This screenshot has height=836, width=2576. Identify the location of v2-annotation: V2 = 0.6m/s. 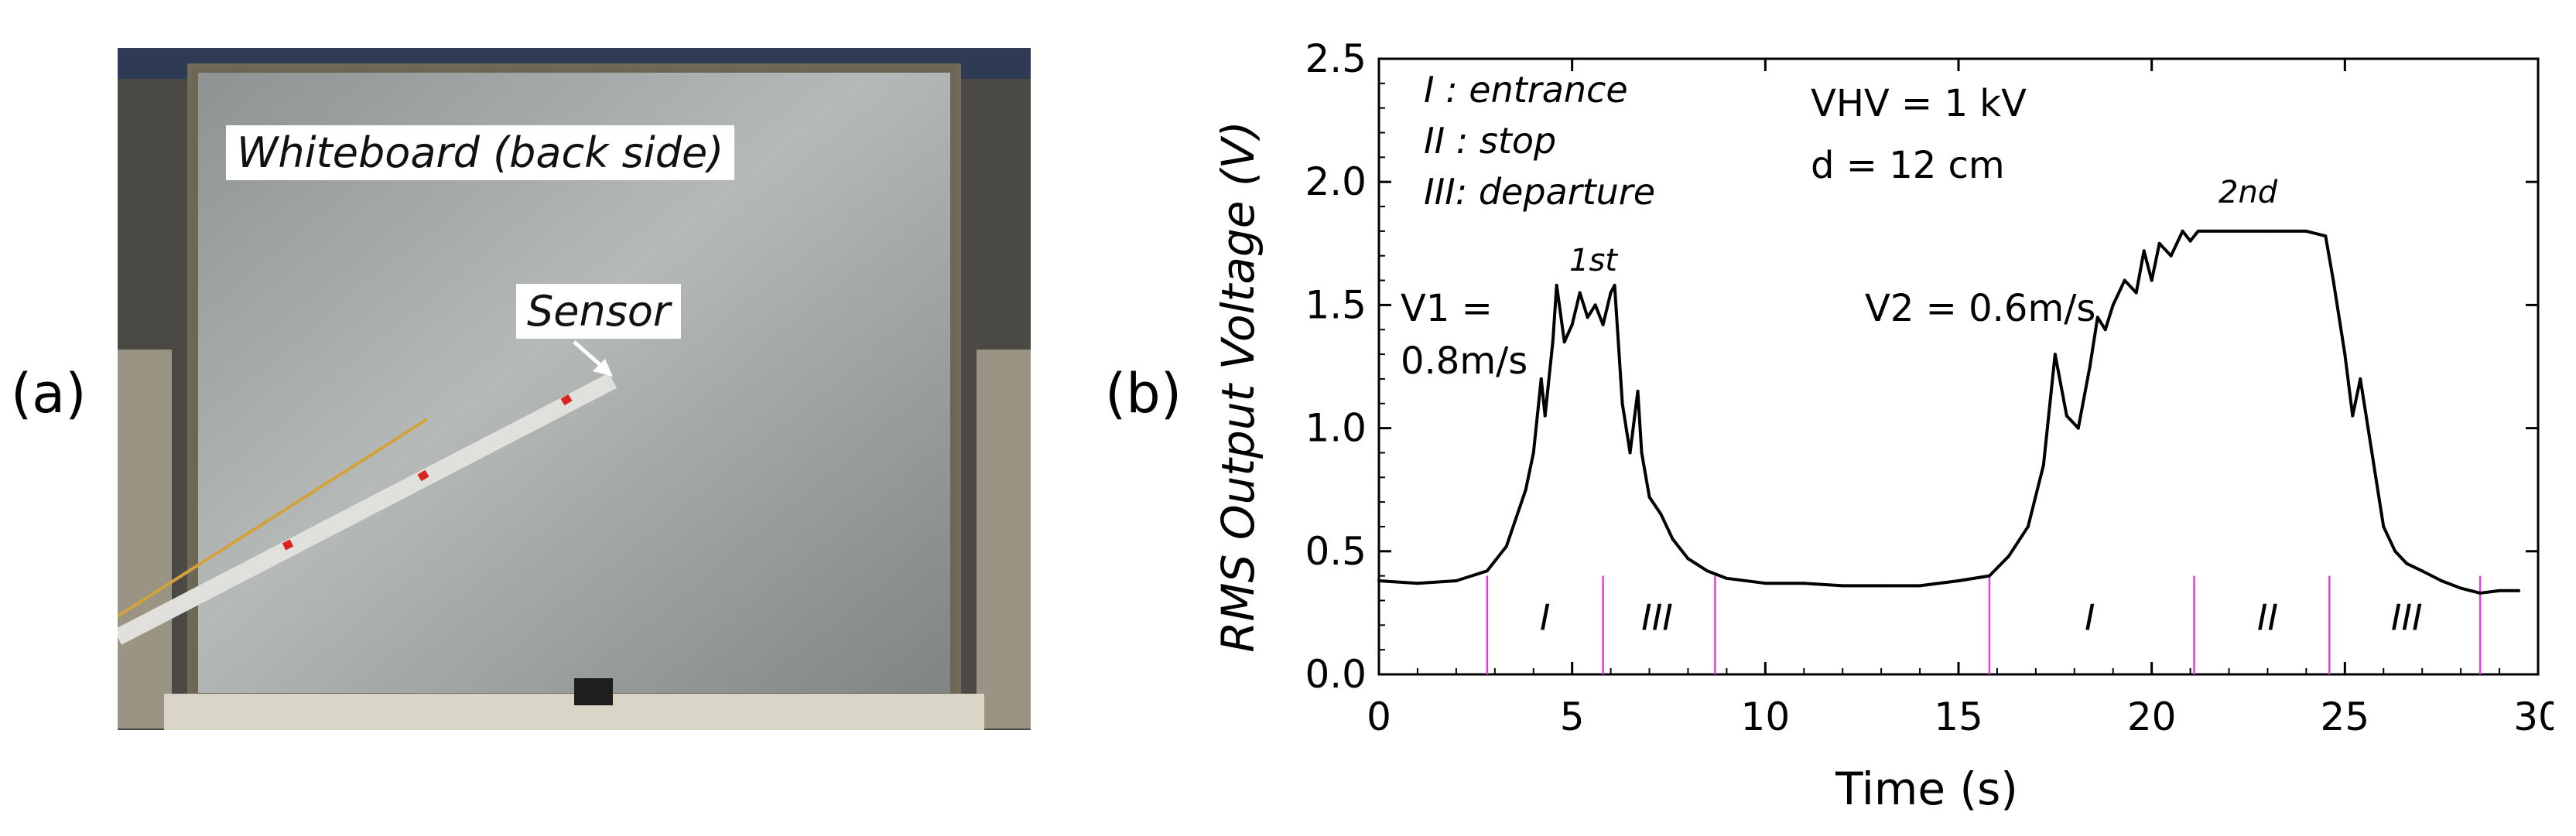
(1980, 308).